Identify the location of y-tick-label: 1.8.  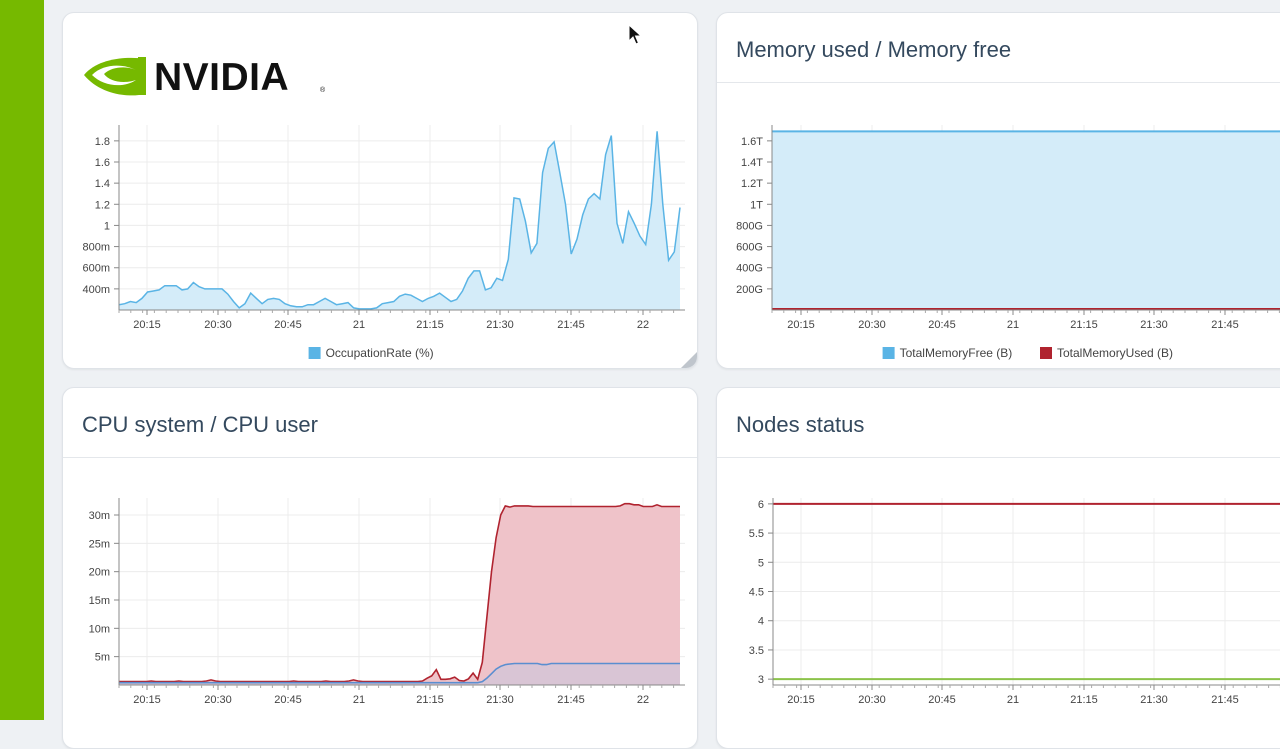
(102, 142).